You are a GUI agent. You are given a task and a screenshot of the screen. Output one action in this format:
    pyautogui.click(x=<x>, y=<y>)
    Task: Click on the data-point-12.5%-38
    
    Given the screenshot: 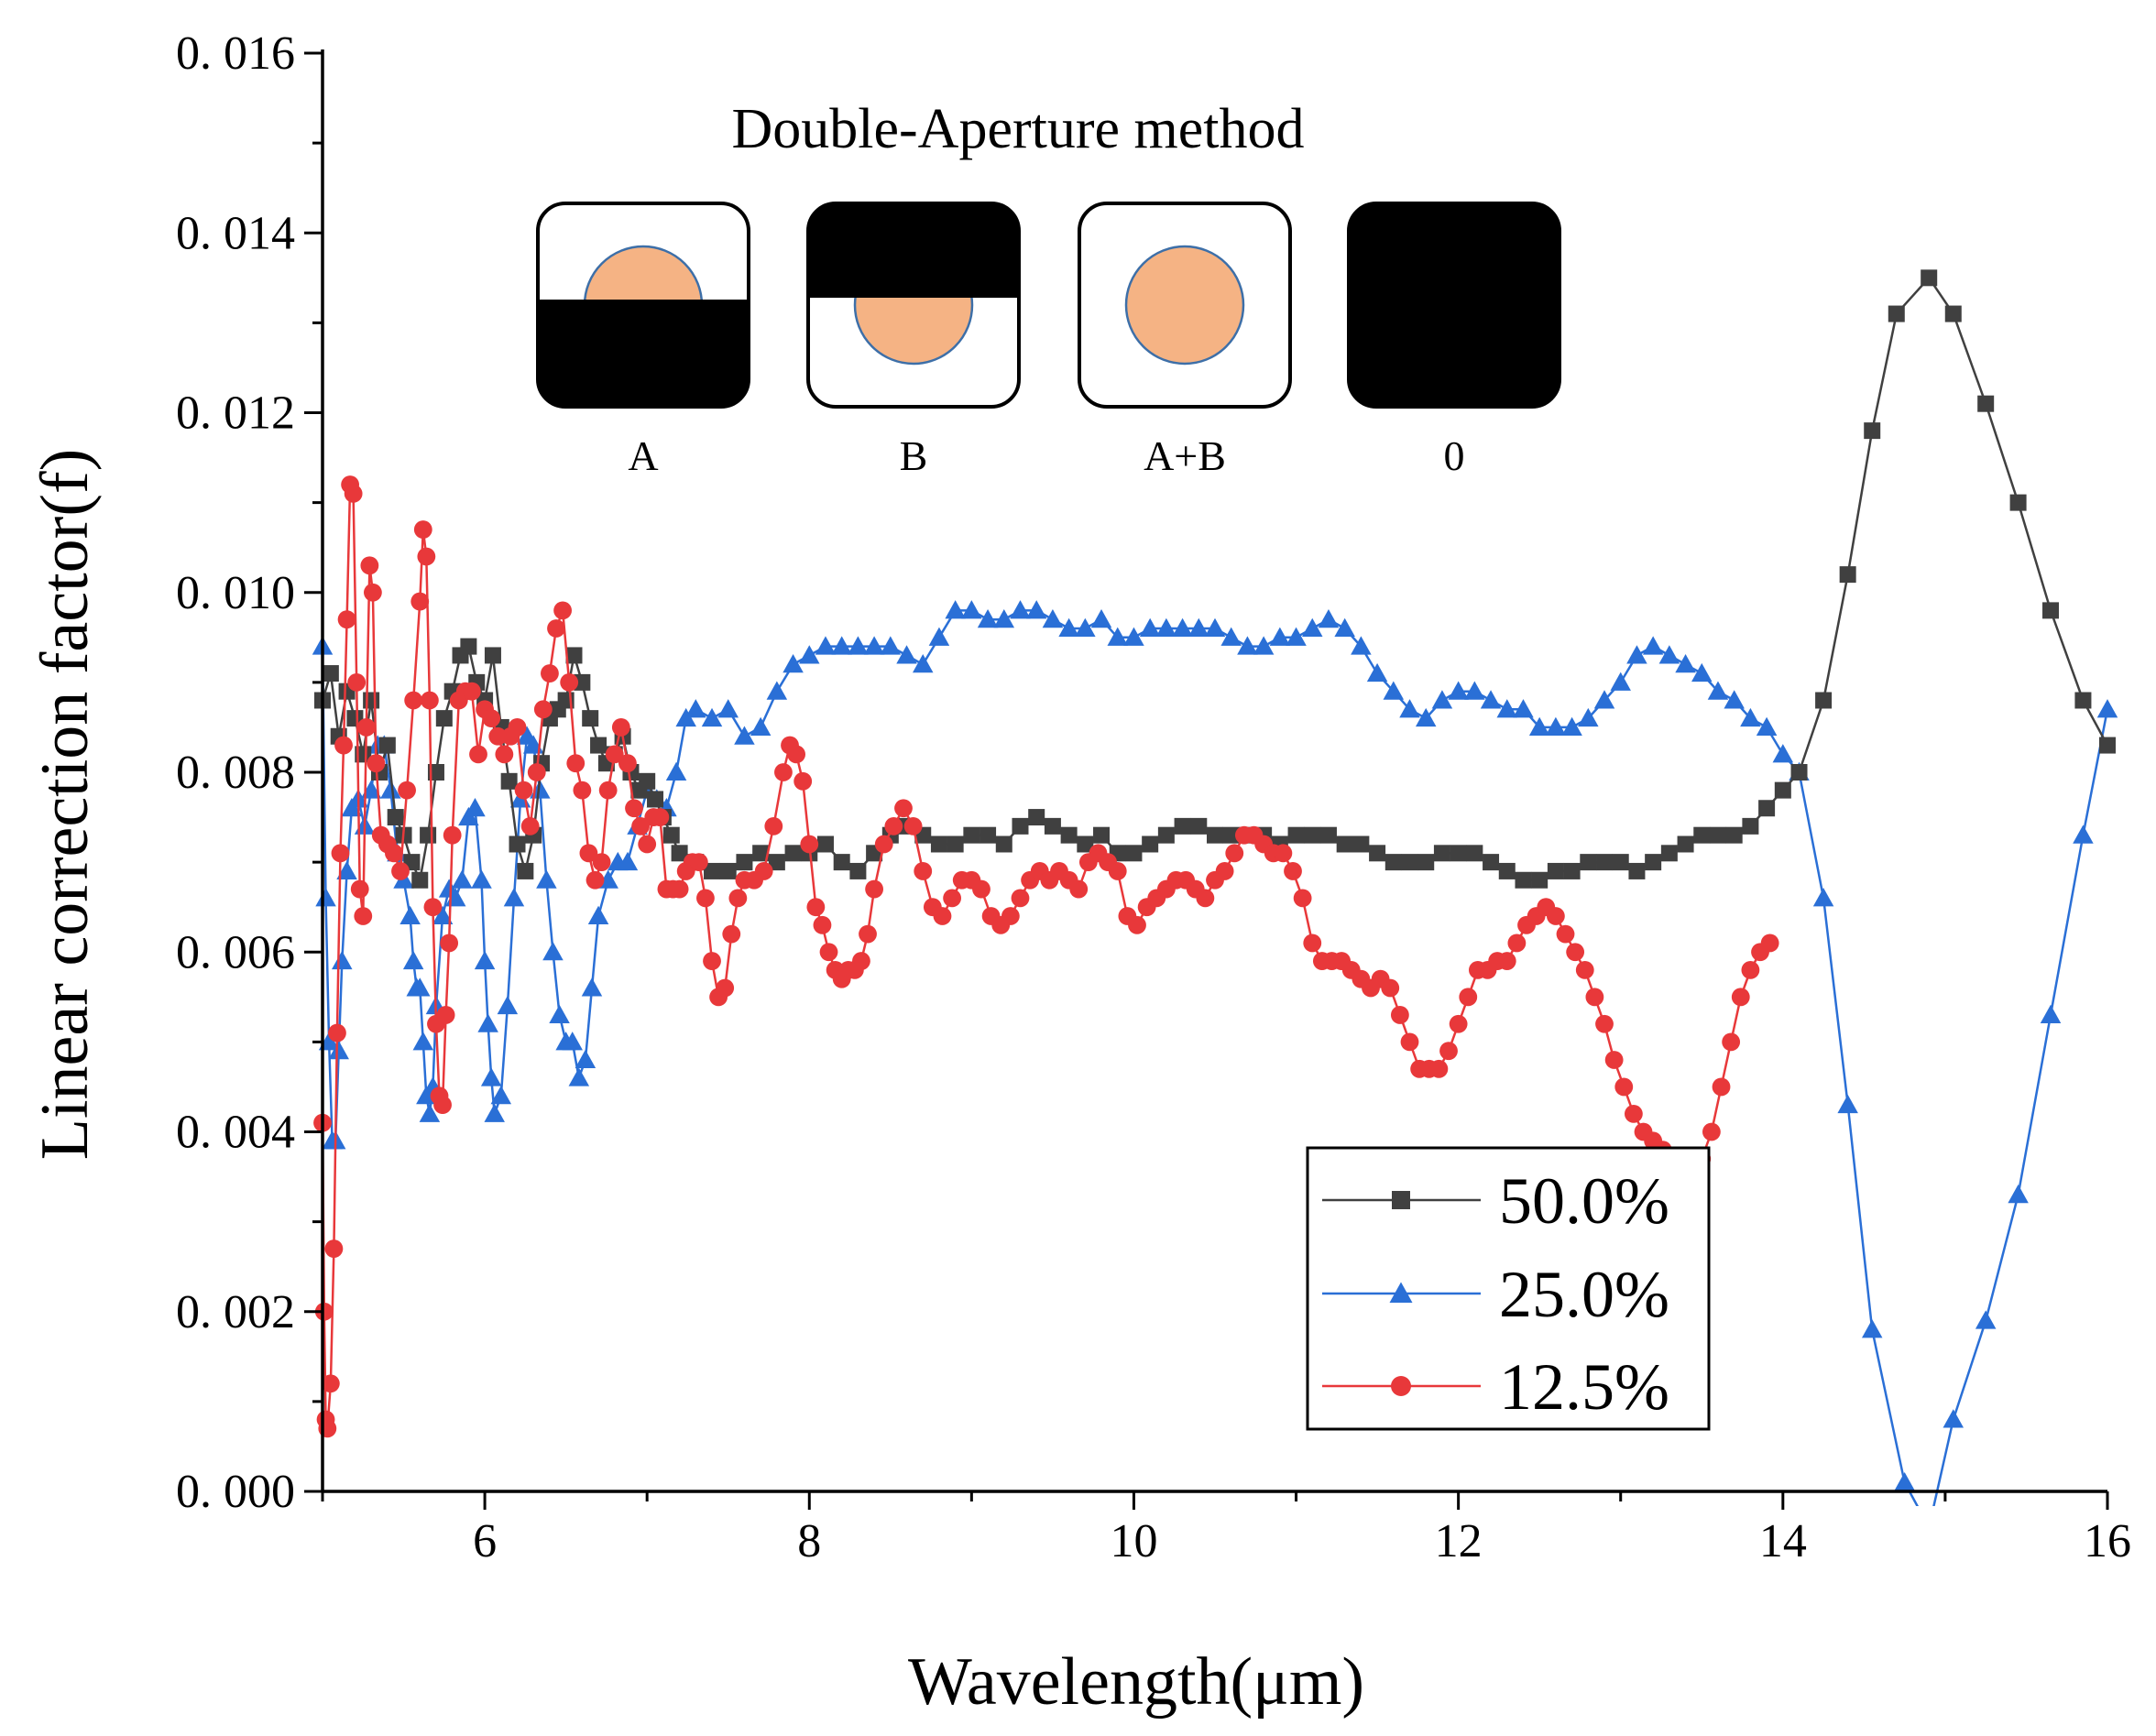 What is the action you would take?
    pyautogui.click(x=472, y=692)
    